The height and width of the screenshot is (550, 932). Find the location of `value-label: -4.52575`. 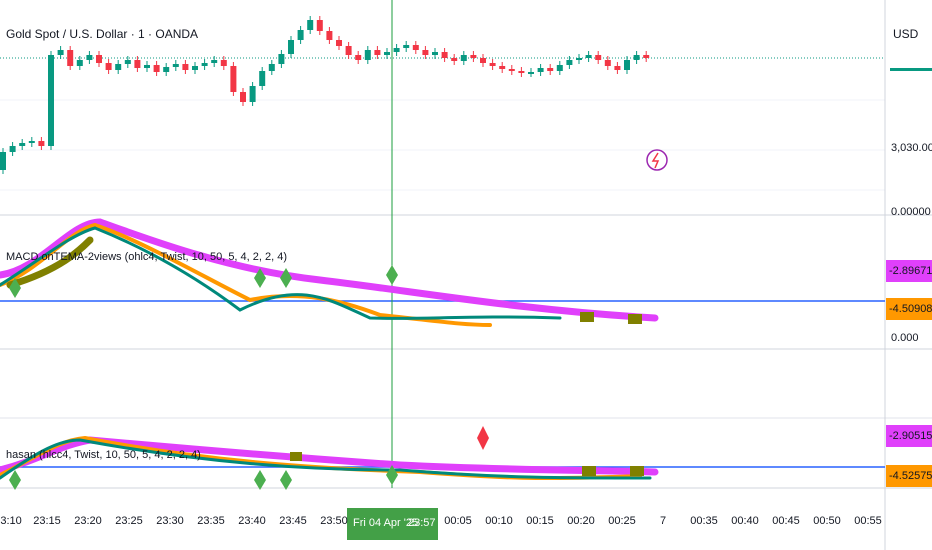

value-label: -4.52575 is located at coordinates (910, 476).